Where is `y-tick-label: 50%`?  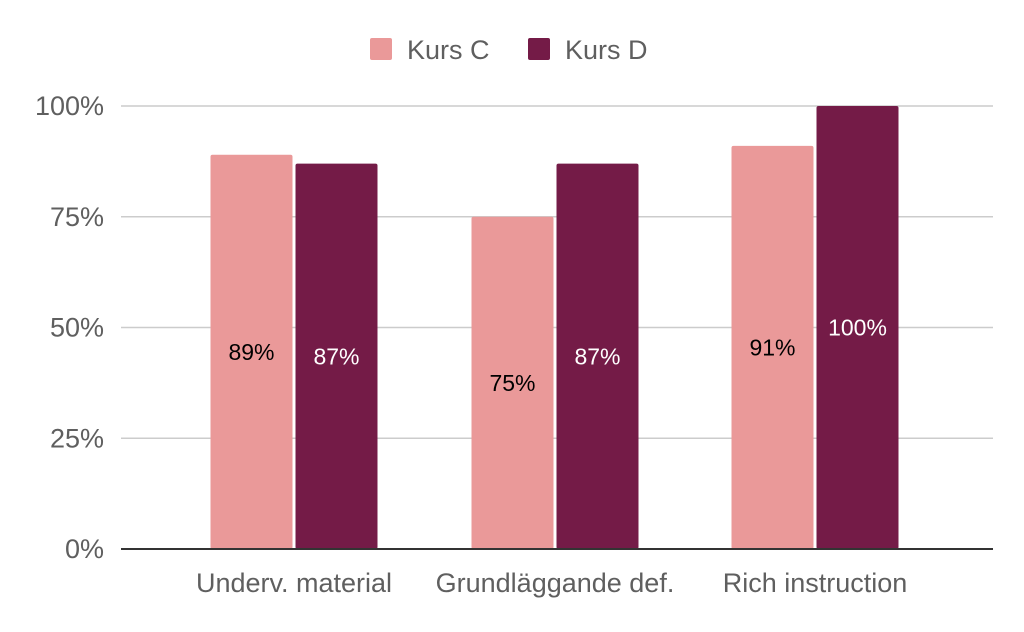
y-tick-label: 50% is located at coordinates (77, 328).